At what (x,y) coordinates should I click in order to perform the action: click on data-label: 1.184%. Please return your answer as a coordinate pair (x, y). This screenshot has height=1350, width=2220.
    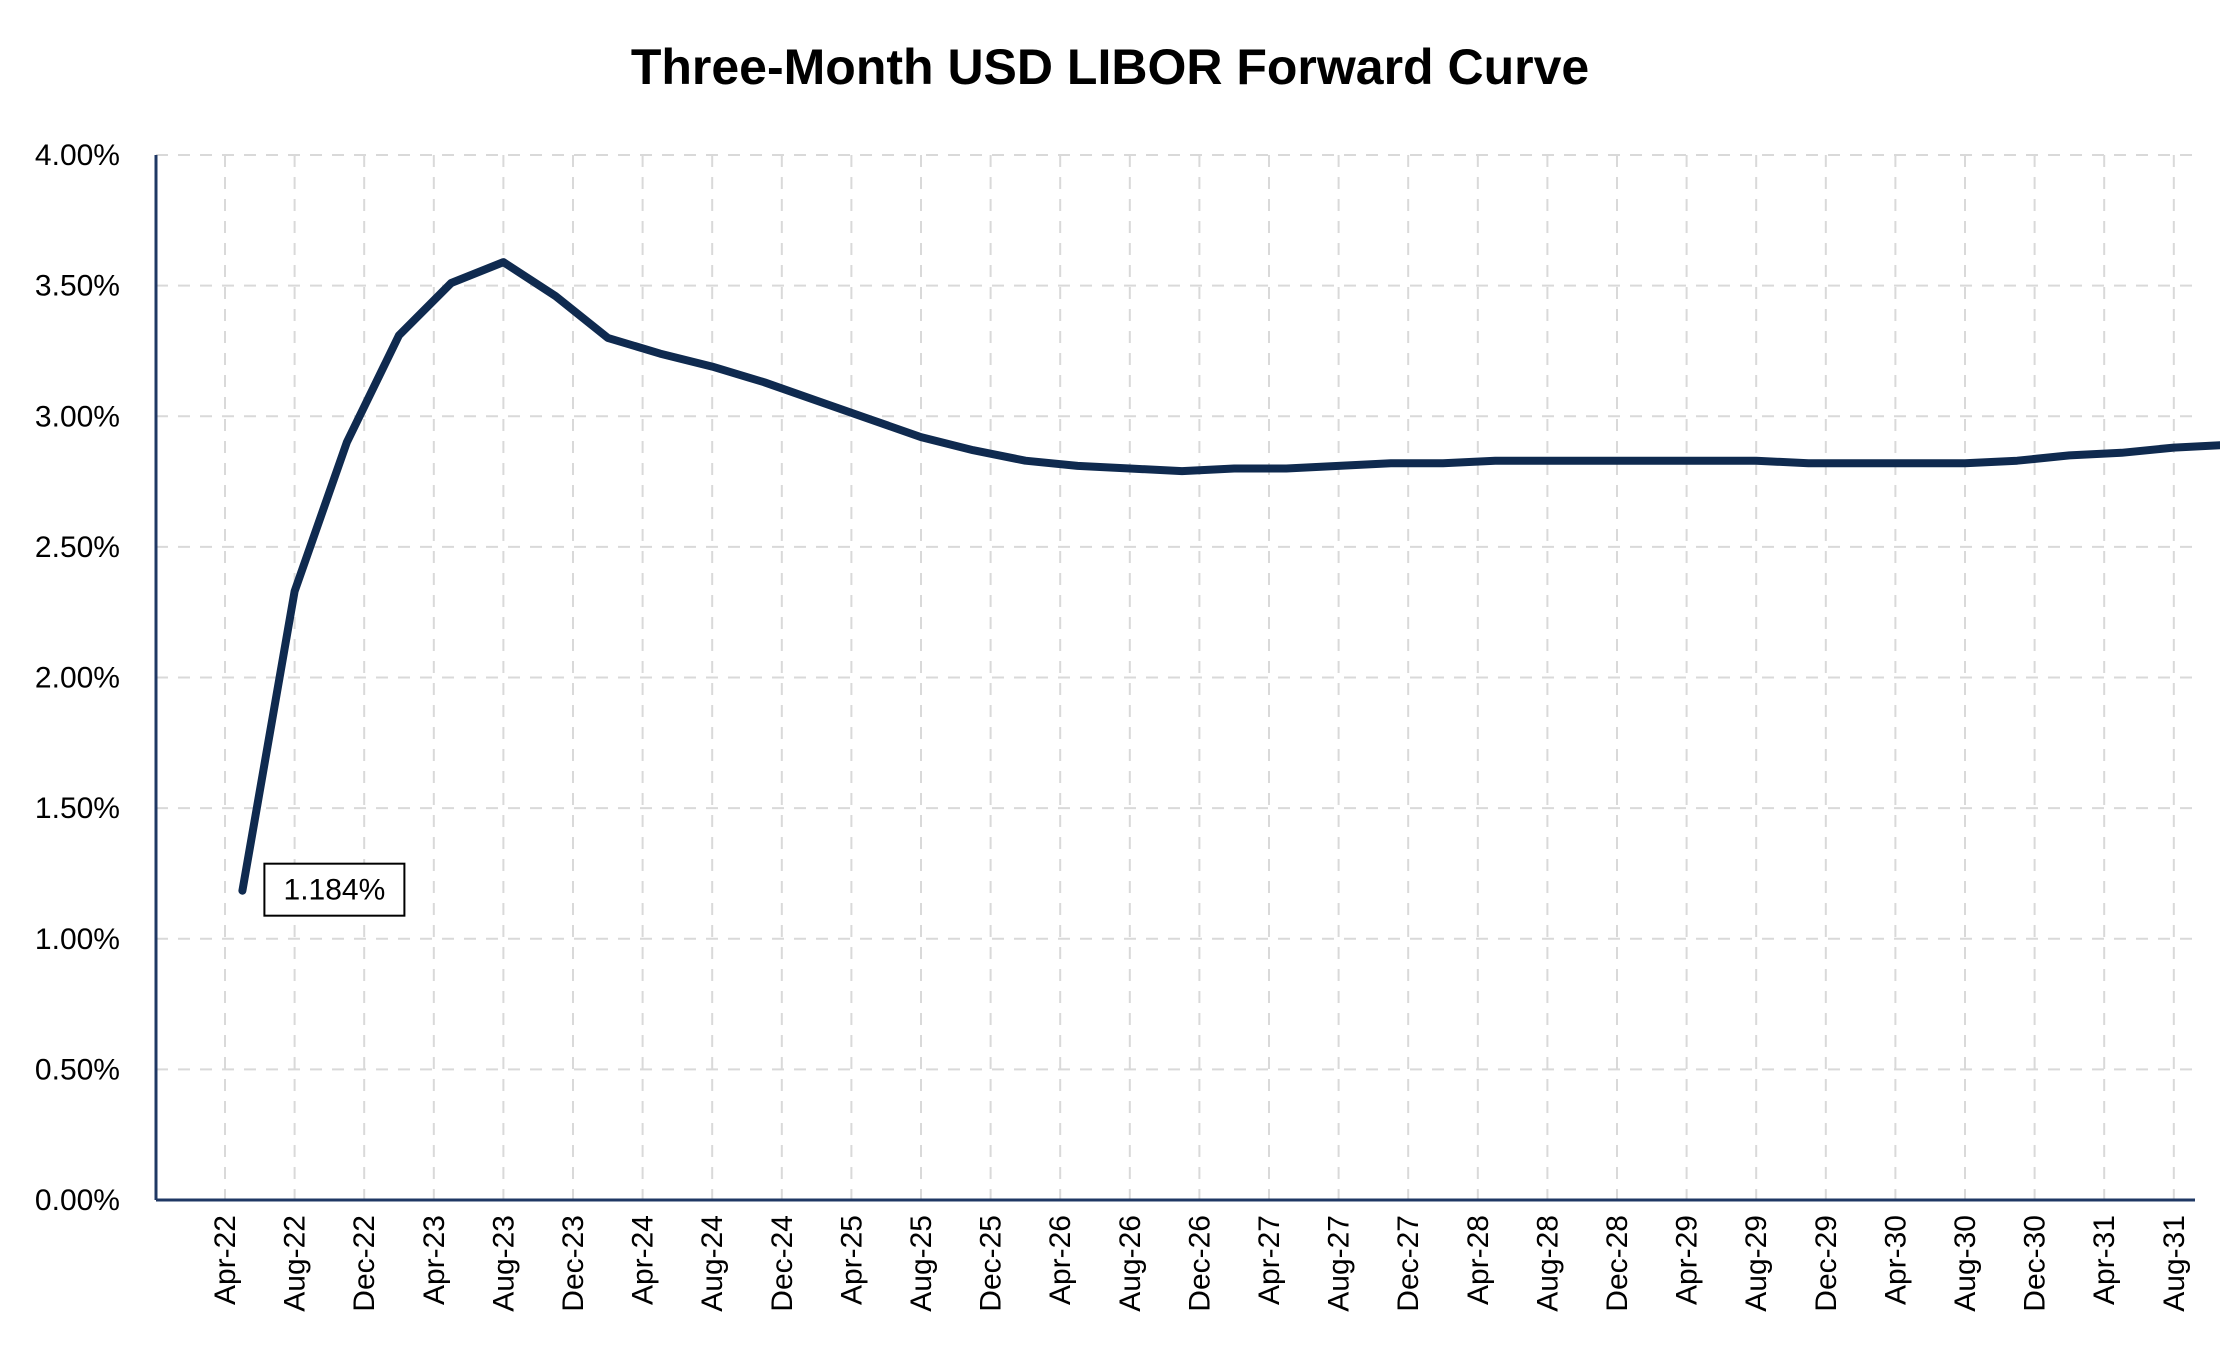
    Looking at the image, I should click on (335, 890).